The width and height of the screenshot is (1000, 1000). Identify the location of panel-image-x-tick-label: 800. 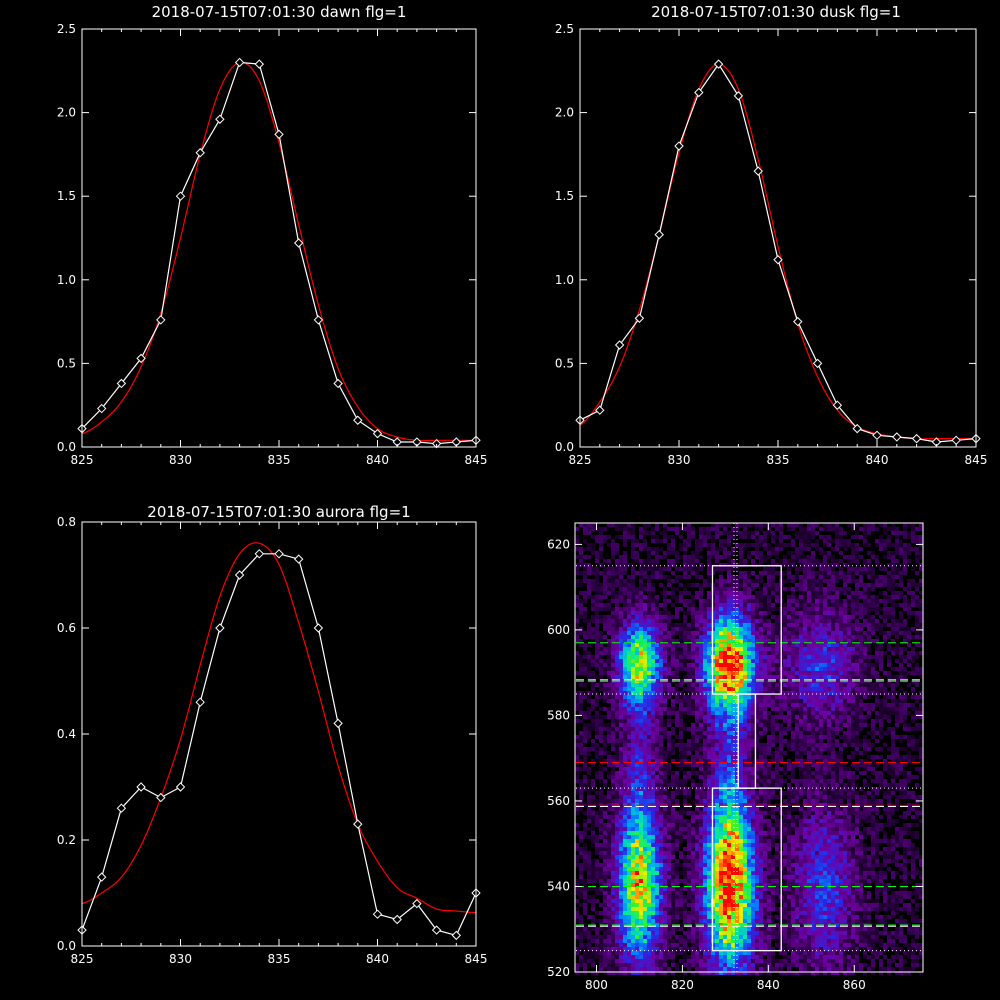
(596, 985).